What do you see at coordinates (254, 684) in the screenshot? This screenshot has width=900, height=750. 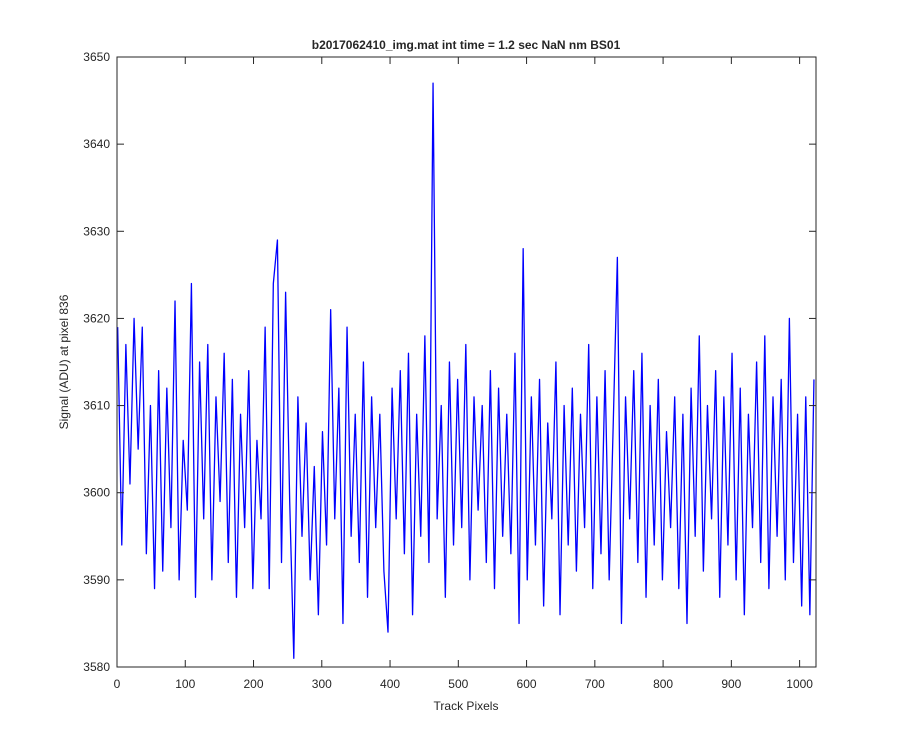 I see `x-tick-label: 200` at bounding box center [254, 684].